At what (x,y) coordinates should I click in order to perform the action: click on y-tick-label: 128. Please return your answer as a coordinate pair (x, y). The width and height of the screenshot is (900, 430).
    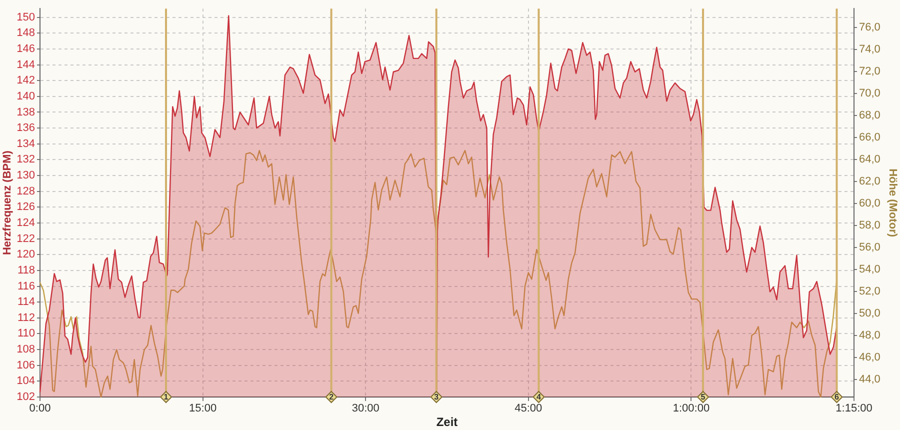
    Looking at the image, I should click on (25, 191).